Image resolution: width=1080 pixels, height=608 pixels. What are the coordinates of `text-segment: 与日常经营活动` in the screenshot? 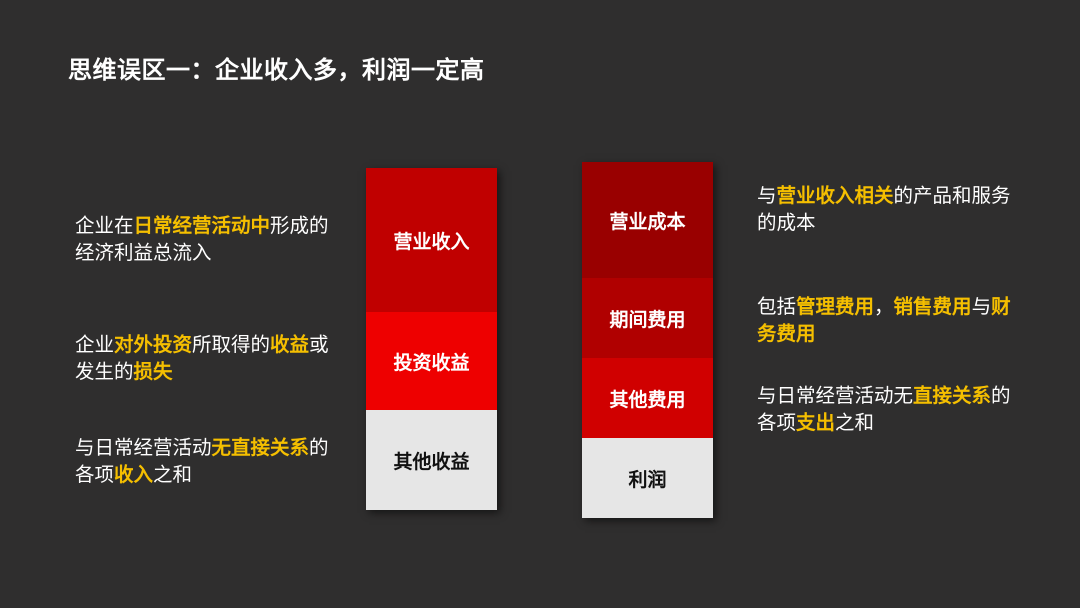 It's located at (143, 447).